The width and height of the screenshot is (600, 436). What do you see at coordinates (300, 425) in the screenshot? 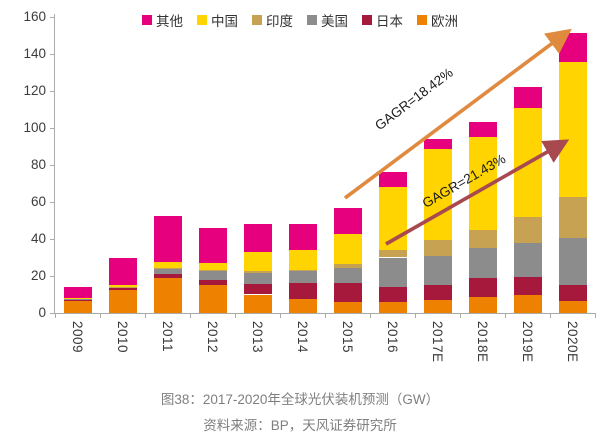
I see `chart-source: 资料来源：BP，天风证券研究所` at bounding box center [300, 425].